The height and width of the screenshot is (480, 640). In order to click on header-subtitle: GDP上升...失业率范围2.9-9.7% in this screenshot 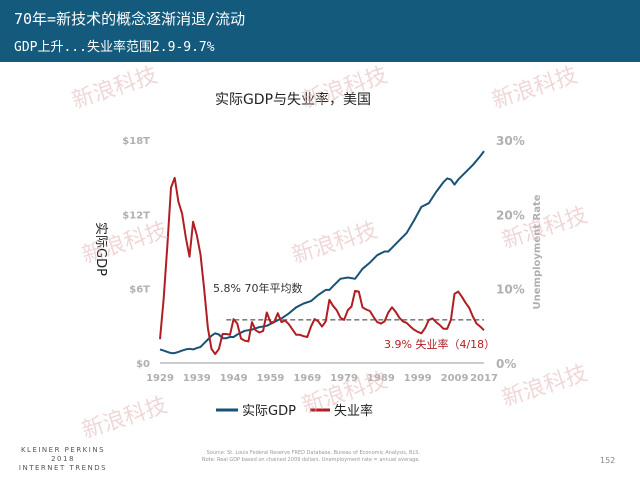, I will do `click(114, 47)`.